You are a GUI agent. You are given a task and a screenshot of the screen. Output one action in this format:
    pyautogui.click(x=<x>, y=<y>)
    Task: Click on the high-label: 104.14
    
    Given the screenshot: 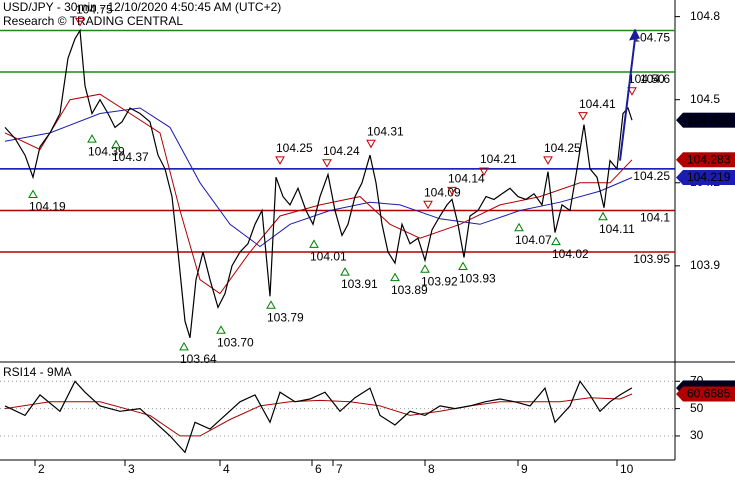 What is the action you would take?
    pyautogui.click(x=466, y=179)
    